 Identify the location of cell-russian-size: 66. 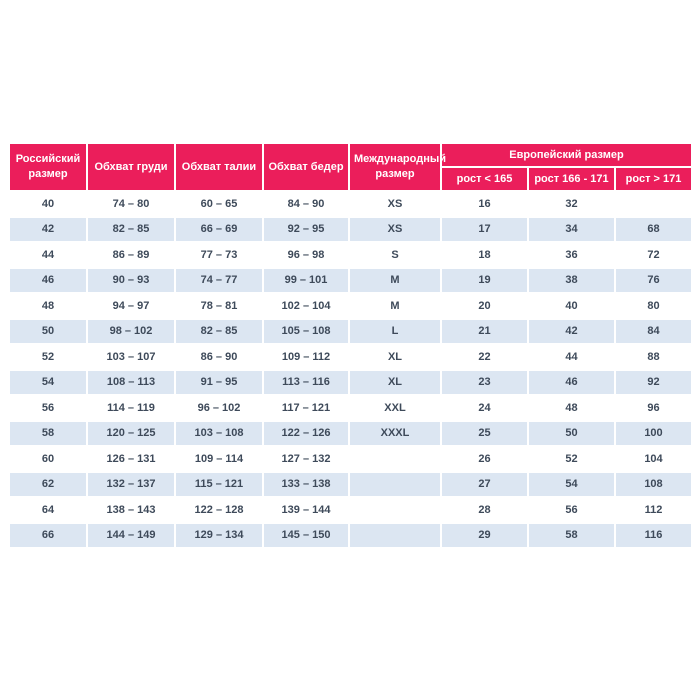
(48, 535).